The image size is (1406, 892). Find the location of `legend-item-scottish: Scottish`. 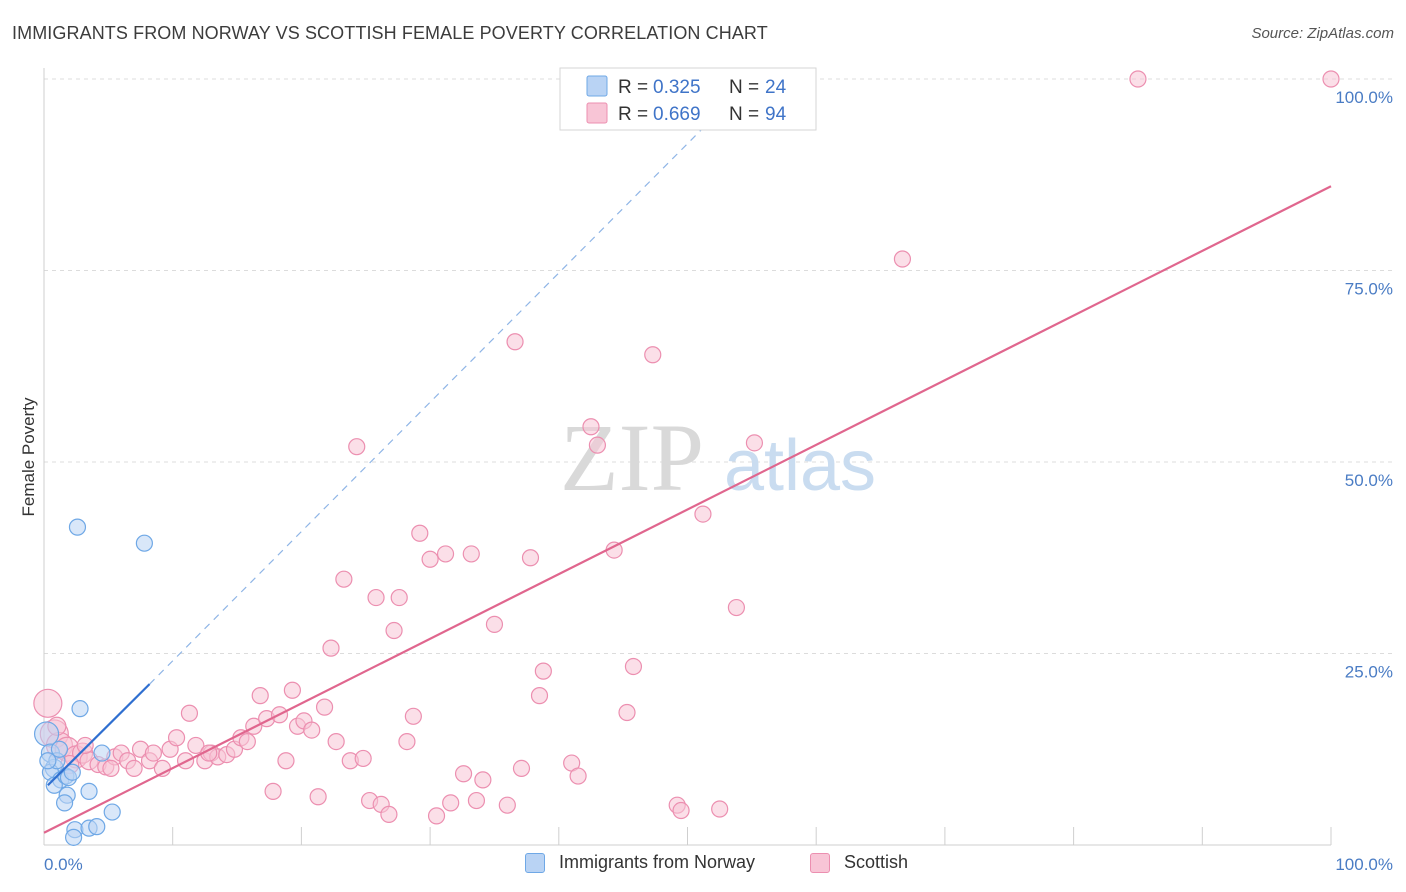

legend-item-scottish: Scottish is located at coordinates (859, 862).